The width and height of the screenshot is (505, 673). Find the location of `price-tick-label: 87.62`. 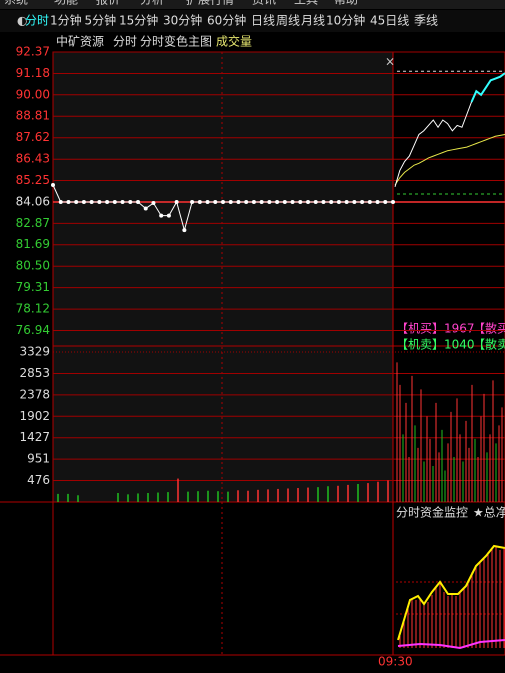

price-tick-label: 87.62 is located at coordinates (33, 137).